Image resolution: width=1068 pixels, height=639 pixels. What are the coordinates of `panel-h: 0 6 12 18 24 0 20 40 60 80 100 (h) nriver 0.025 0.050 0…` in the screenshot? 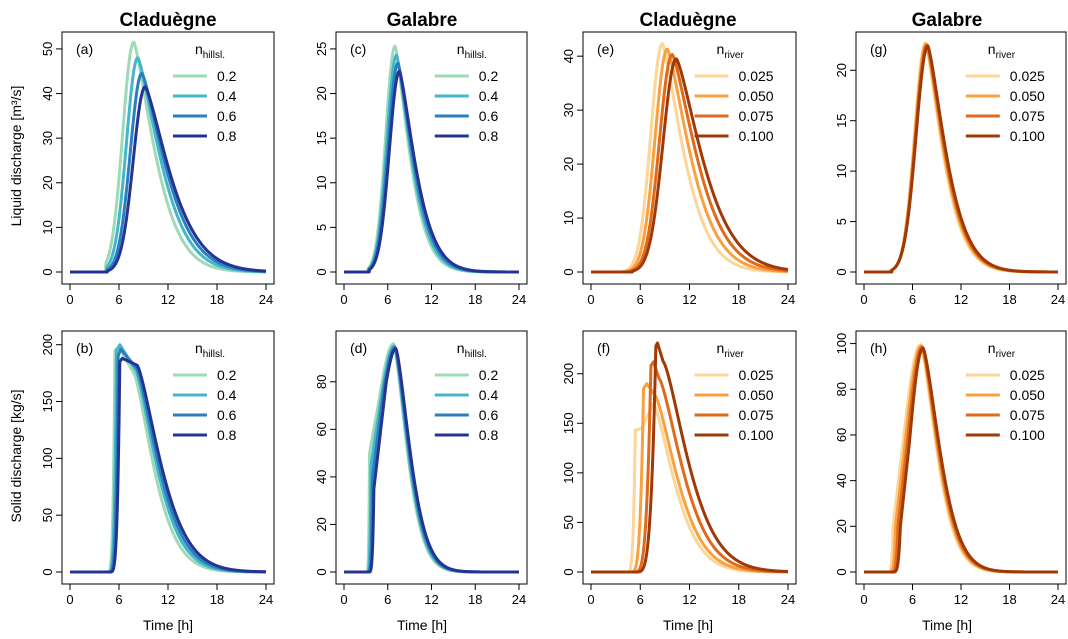 It's located at (950, 468).